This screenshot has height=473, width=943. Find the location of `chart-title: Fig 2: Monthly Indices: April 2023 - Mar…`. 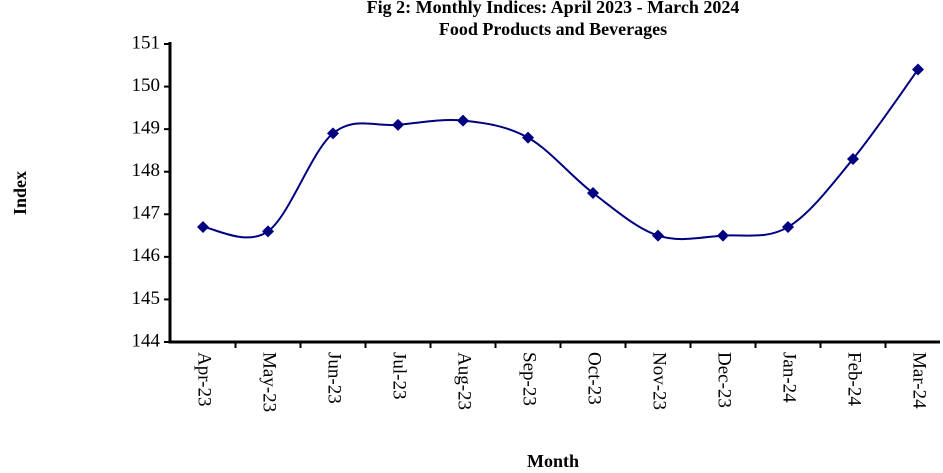

chart-title: Fig 2: Monthly Indices: April 2023 - Mar… is located at coordinates (553, 8).